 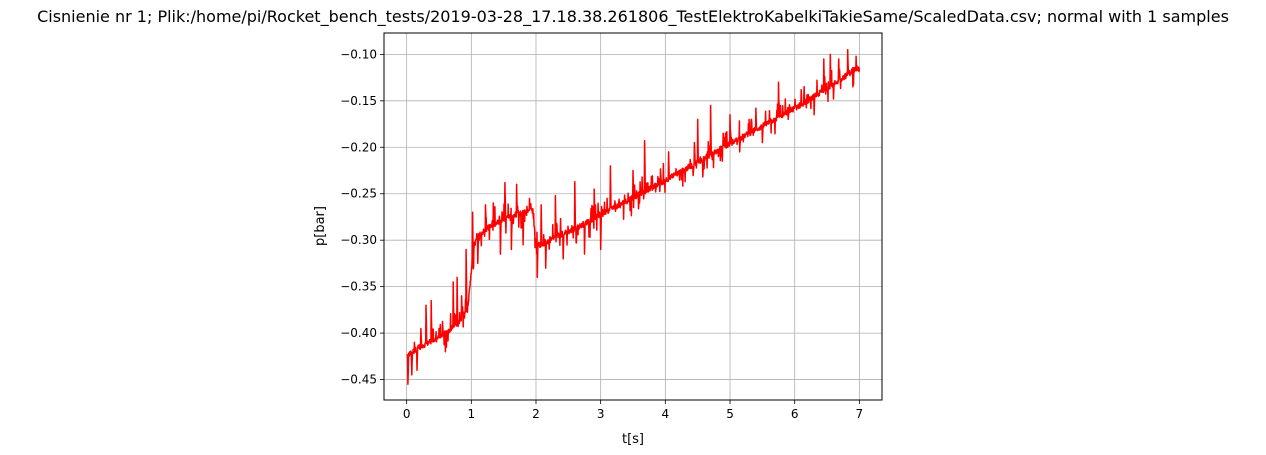 I want to click on x-tick-label: 5, so click(x=730, y=414).